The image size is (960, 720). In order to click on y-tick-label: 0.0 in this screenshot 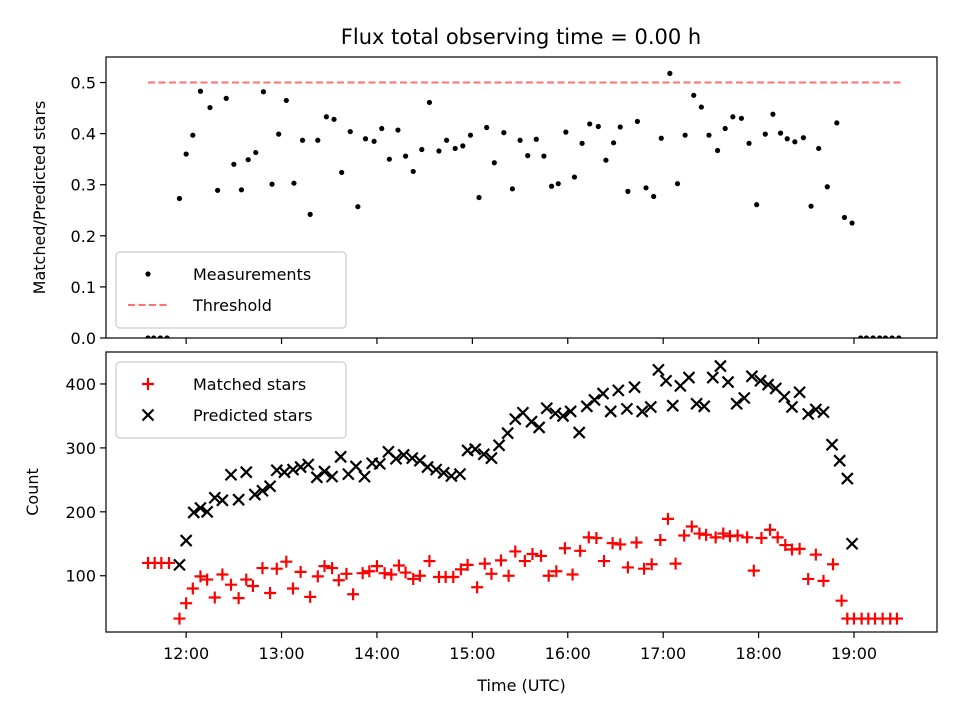, I will do `click(83, 338)`.